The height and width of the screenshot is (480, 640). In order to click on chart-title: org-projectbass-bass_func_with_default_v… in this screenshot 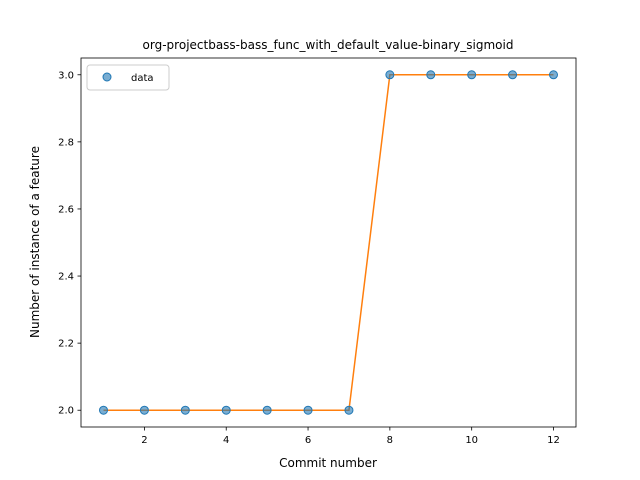, I will do `click(328, 45)`.